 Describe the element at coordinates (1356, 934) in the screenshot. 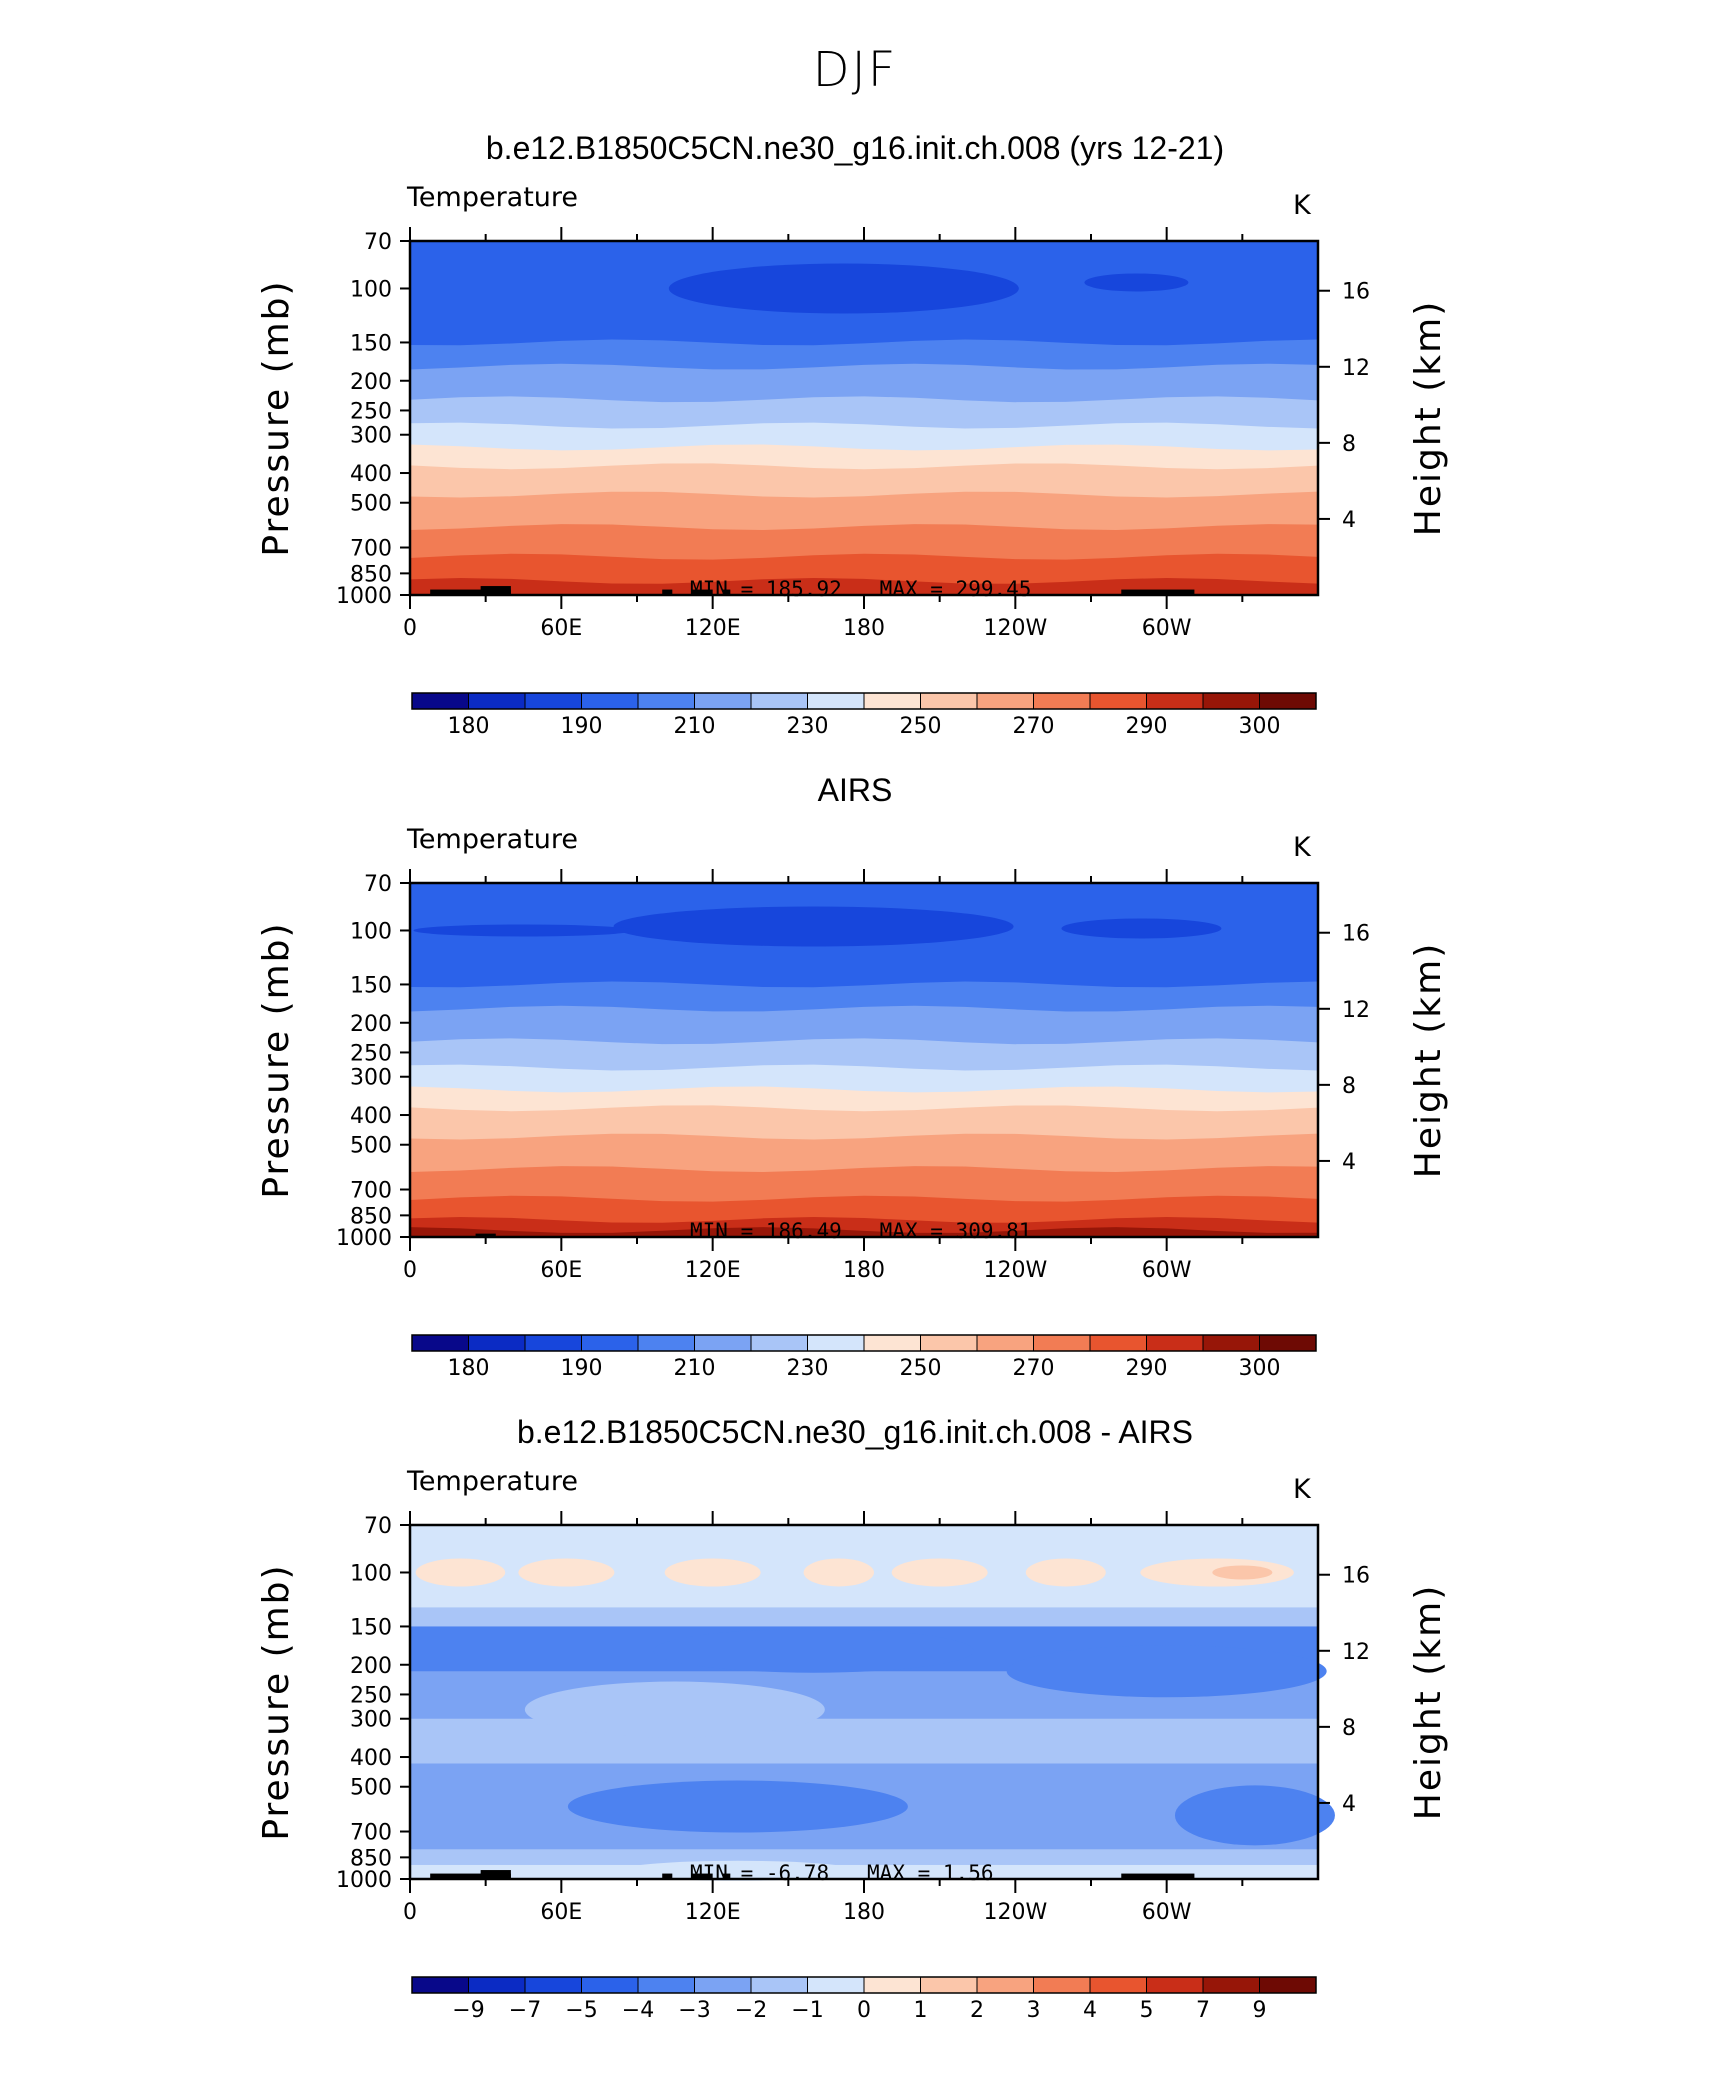

I see `y-right-tick-label: 16` at that location.